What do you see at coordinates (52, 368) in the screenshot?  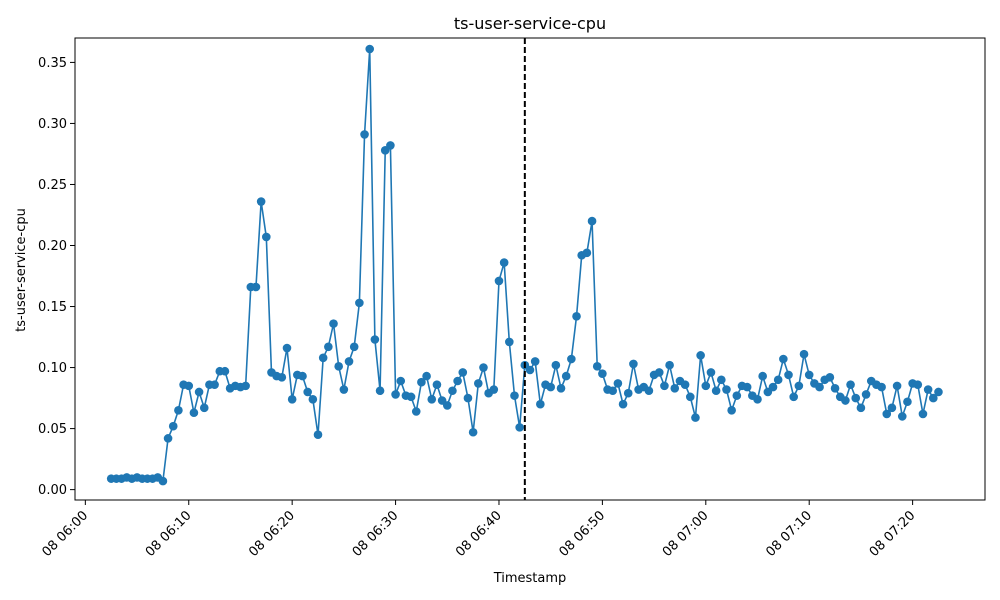 I see `y-tick-label: 0.10` at bounding box center [52, 368].